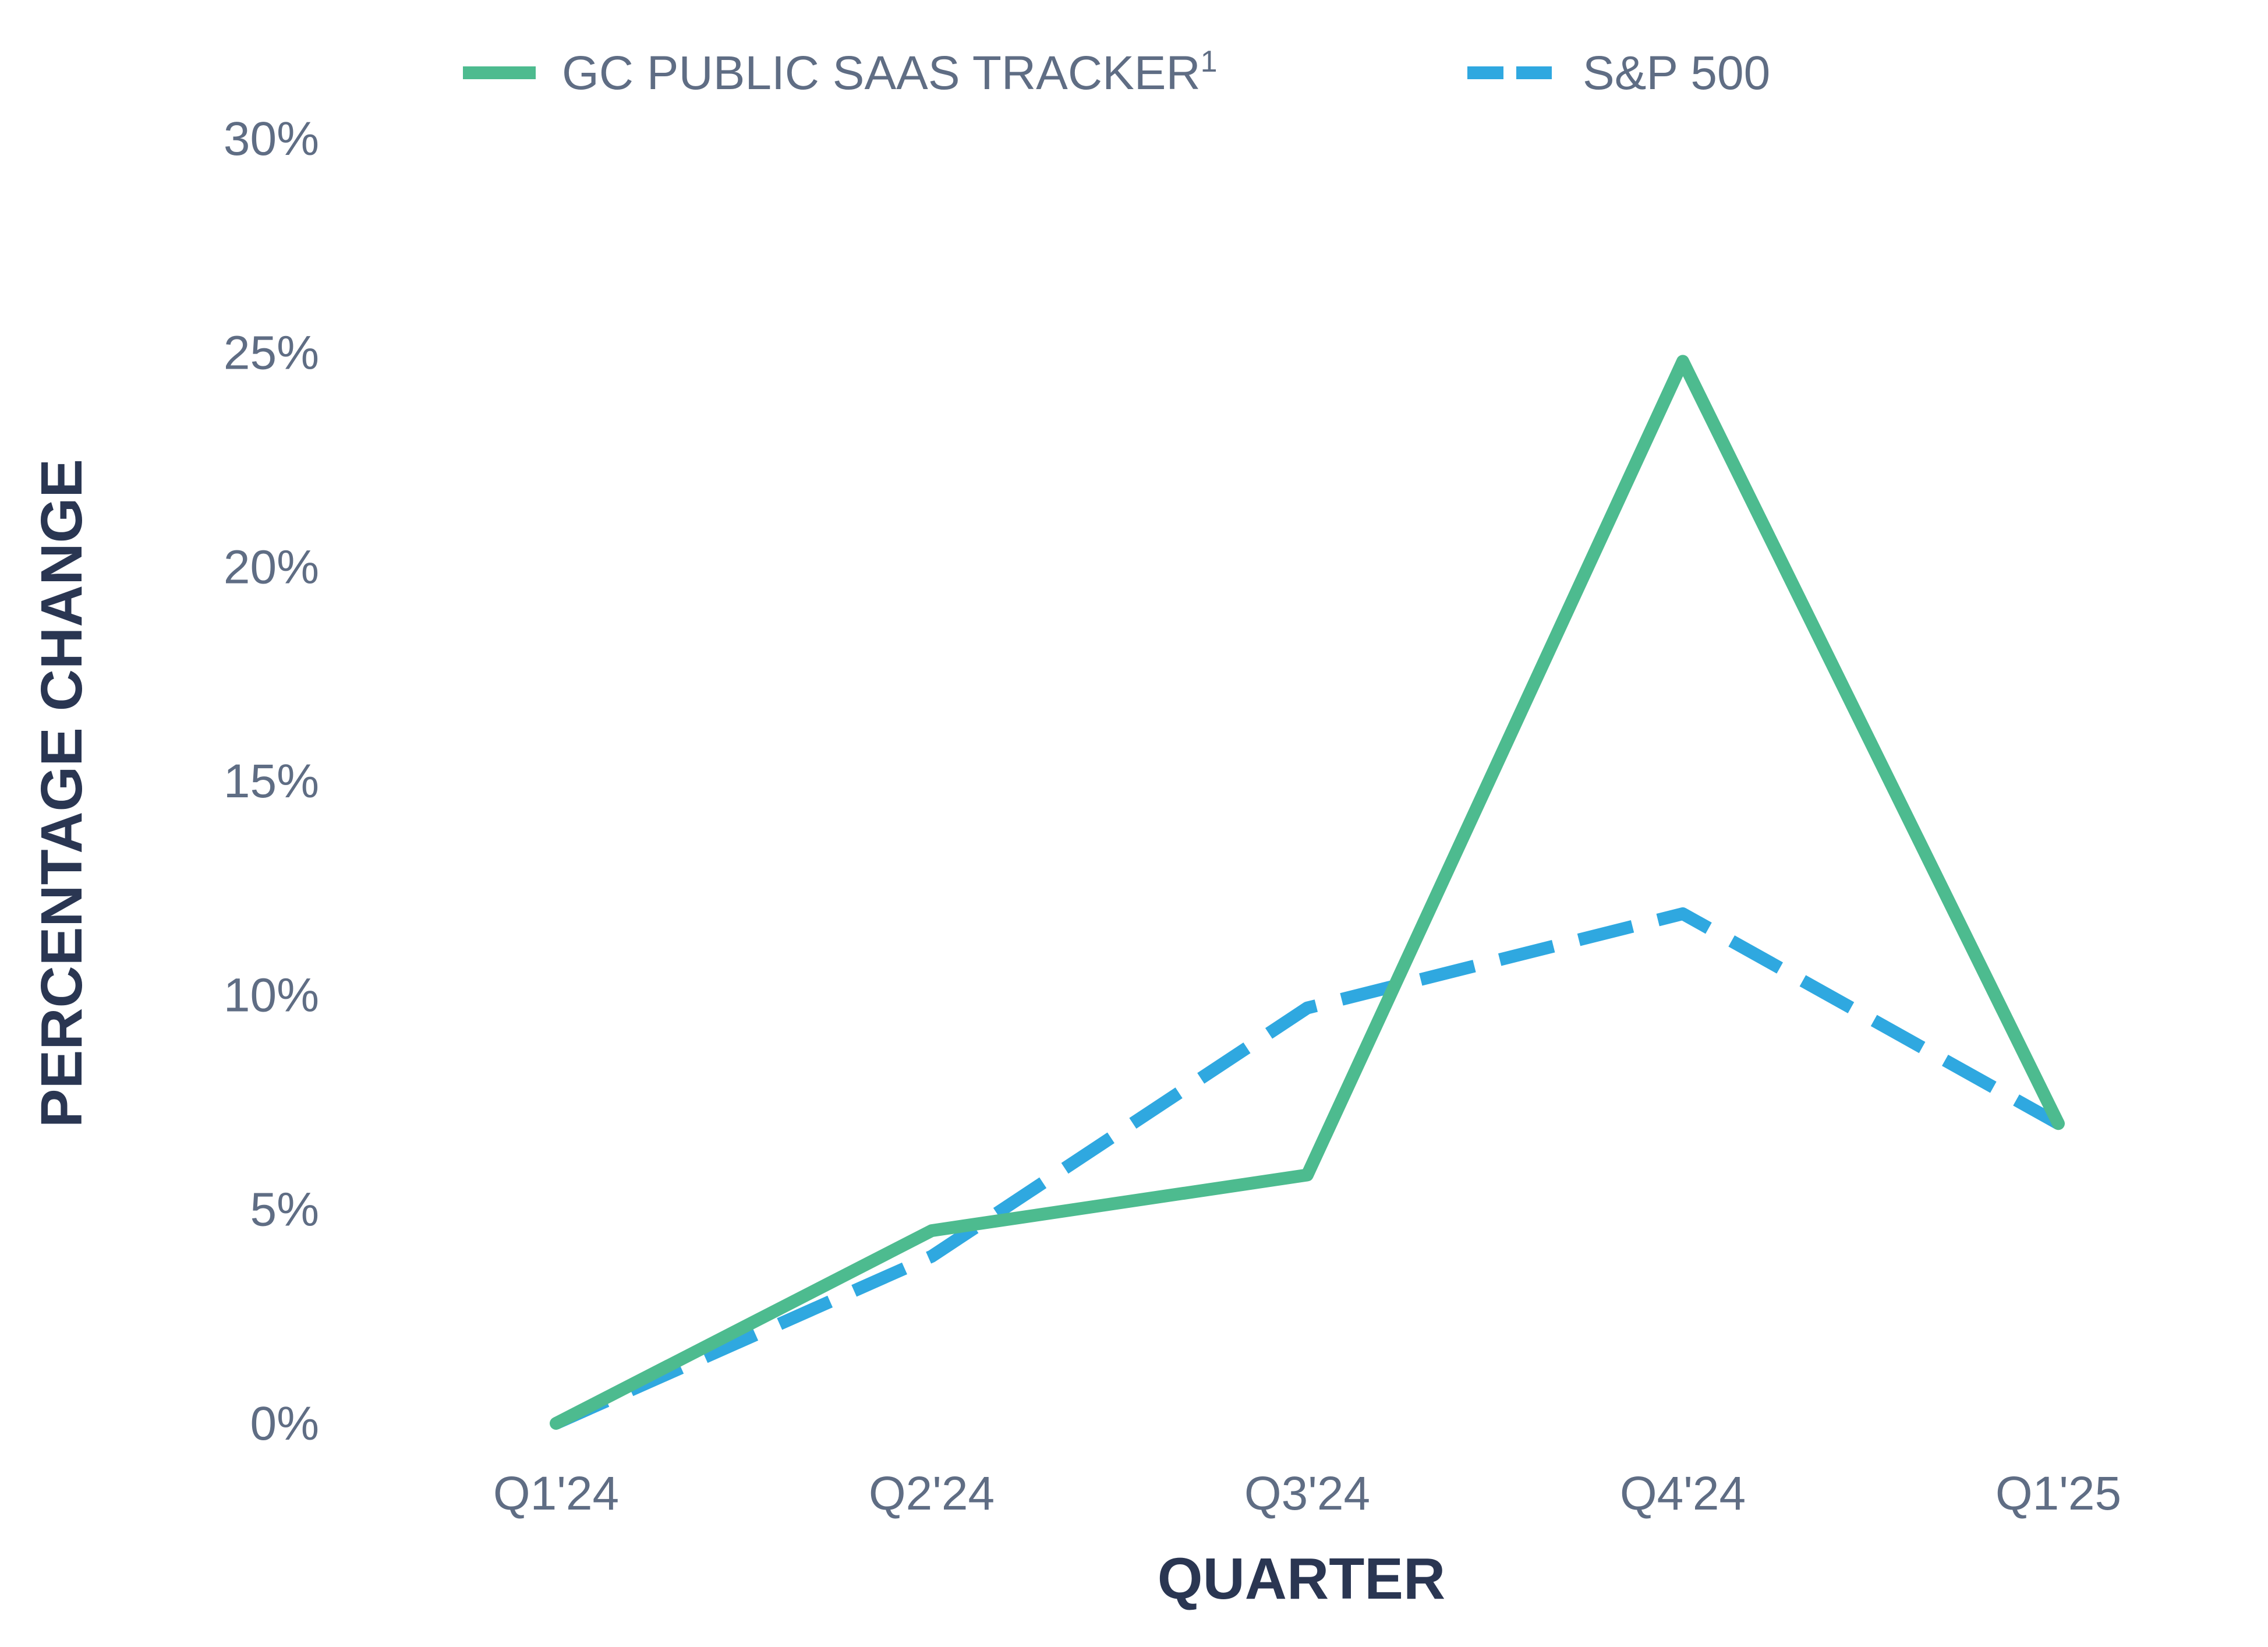 This screenshot has height=1647, width=2268. Describe the element at coordinates (271, 566) in the screenshot. I see `y-tick-label: 20%` at that location.